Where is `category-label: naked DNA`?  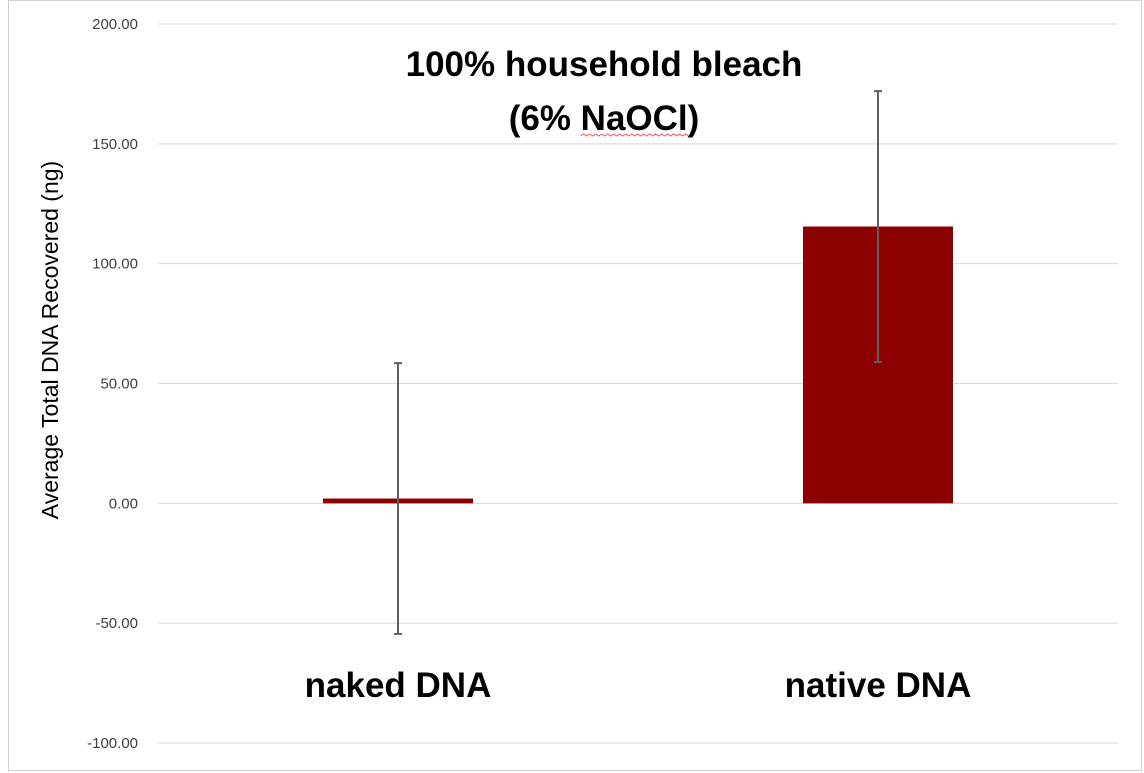 category-label: naked DNA is located at coordinates (398, 685).